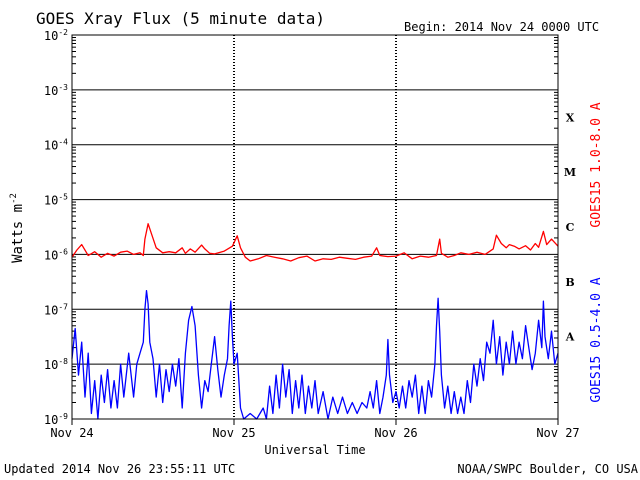 The height and width of the screenshot is (480, 640). Describe the element at coordinates (570, 172) in the screenshot. I see `flare-class-label: M` at that location.